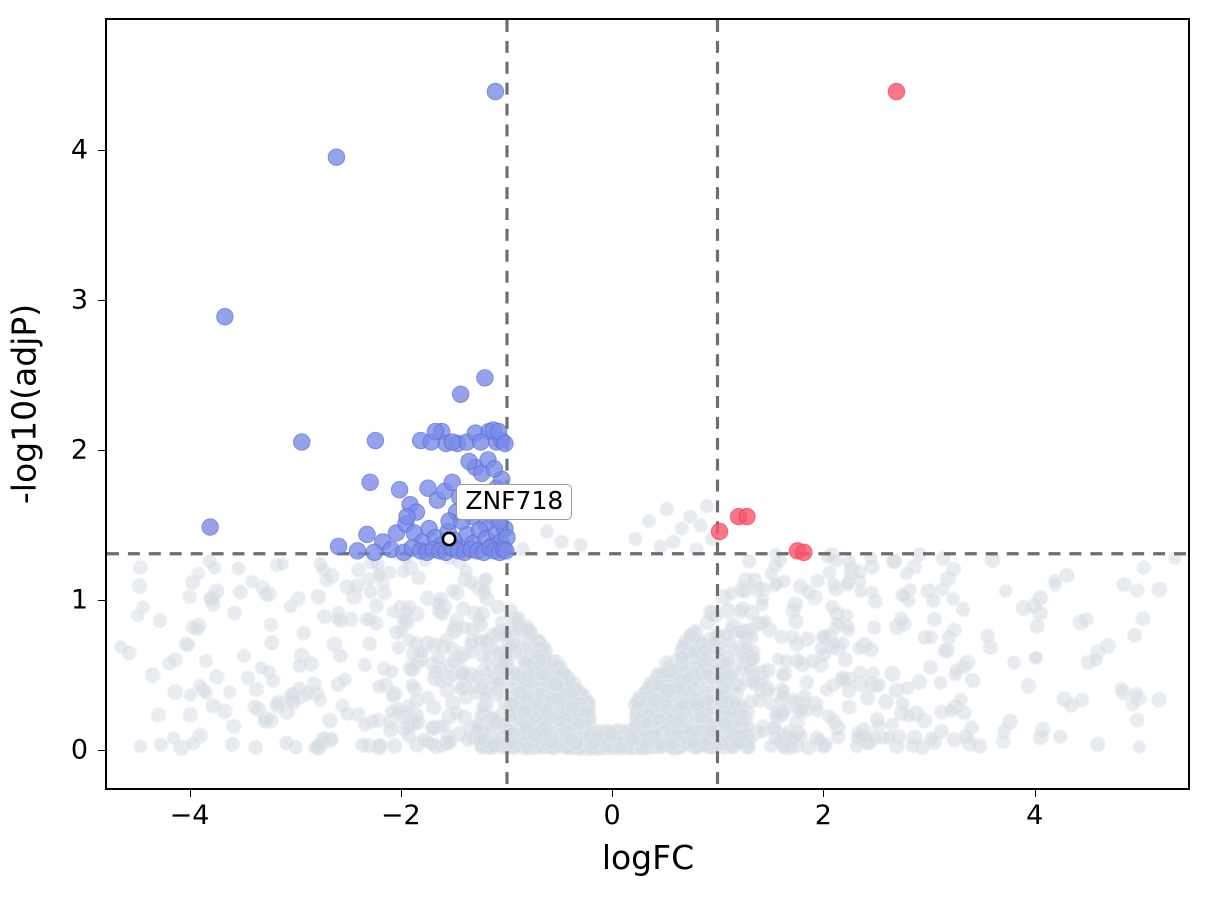  Describe the element at coordinates (808, 322) in the screenshot. I see `points-upregulated` at that location.